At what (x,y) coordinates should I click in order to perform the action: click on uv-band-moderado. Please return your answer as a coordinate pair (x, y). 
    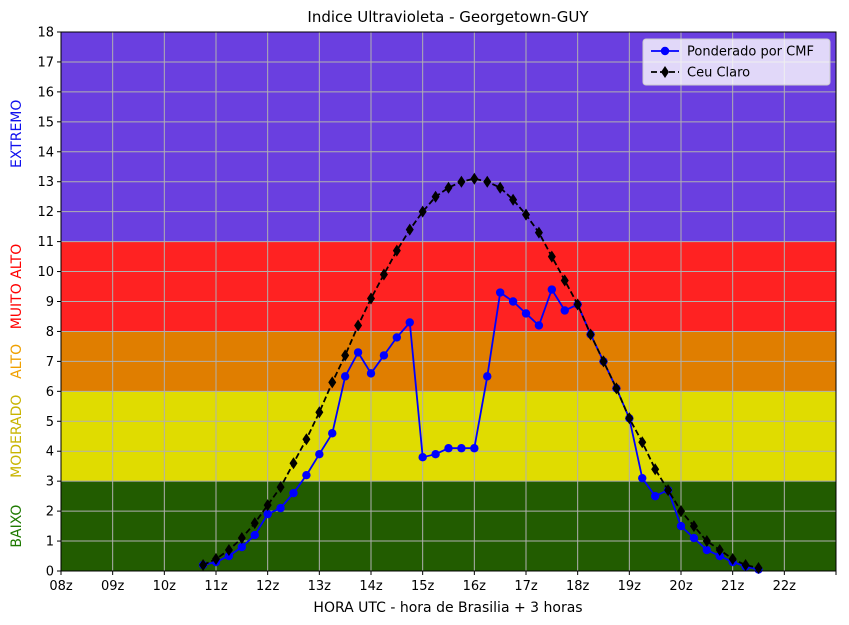
    Looking at the image, I should click on (448, 436).